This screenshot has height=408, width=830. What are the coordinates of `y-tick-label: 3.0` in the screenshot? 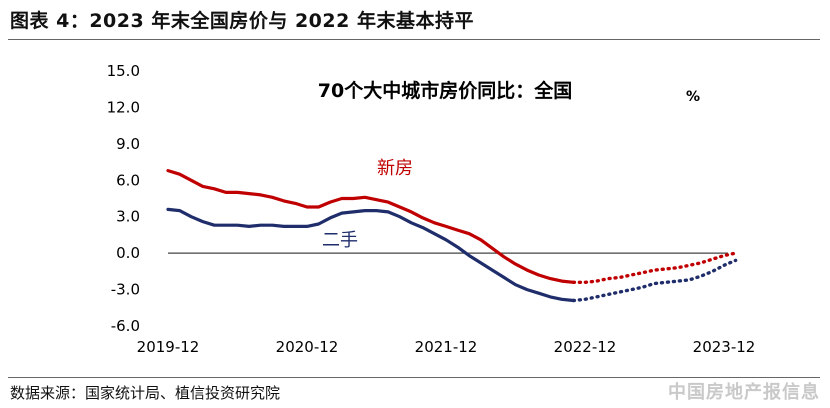 It's located at (128, 217).